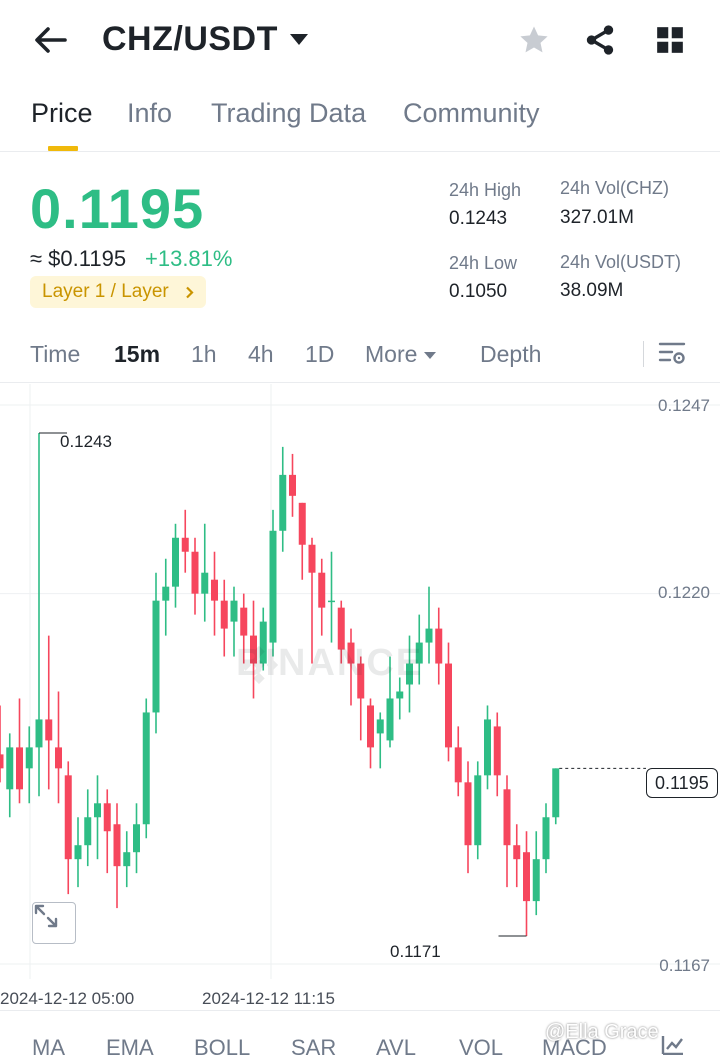 This screenshot has height=1055, width=720. What do you see at coordinates (684, 965) in the screenshot?
I see `y-tick-label: 0.1167` at bounding box center [684, 965].